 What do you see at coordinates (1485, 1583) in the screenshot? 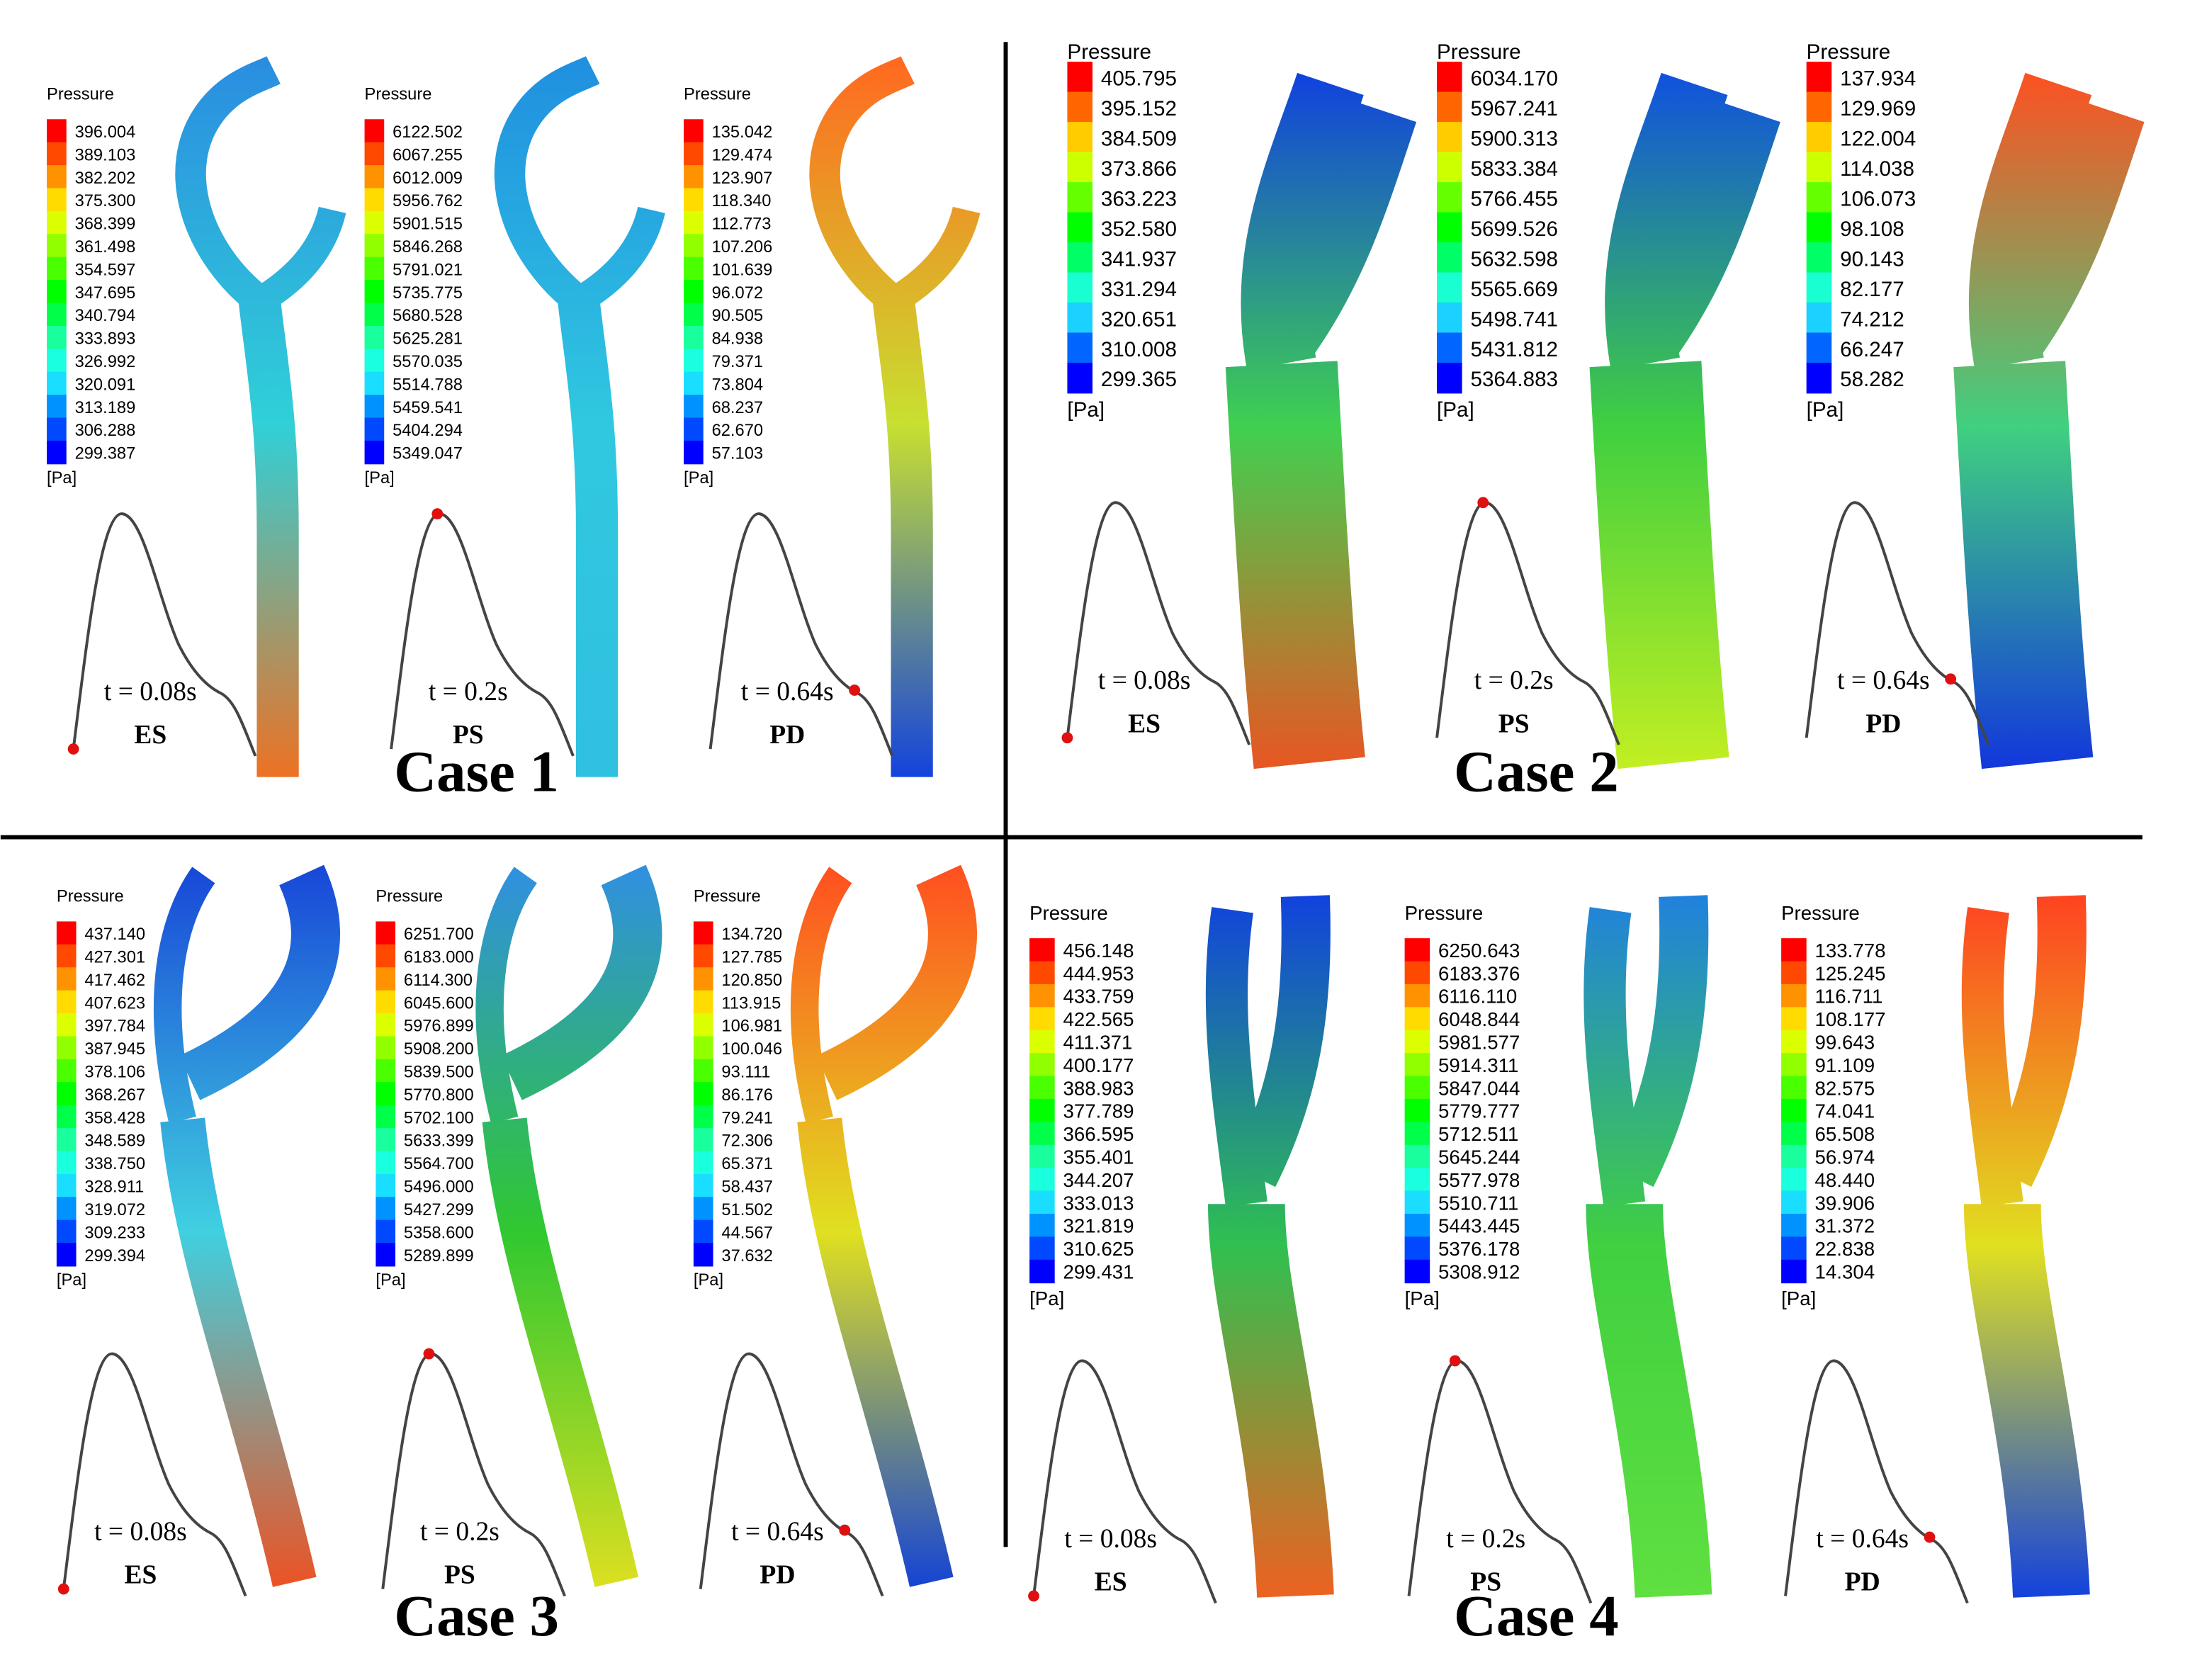
I see `phase-label: PS` at bounding box center [1485, 1583].